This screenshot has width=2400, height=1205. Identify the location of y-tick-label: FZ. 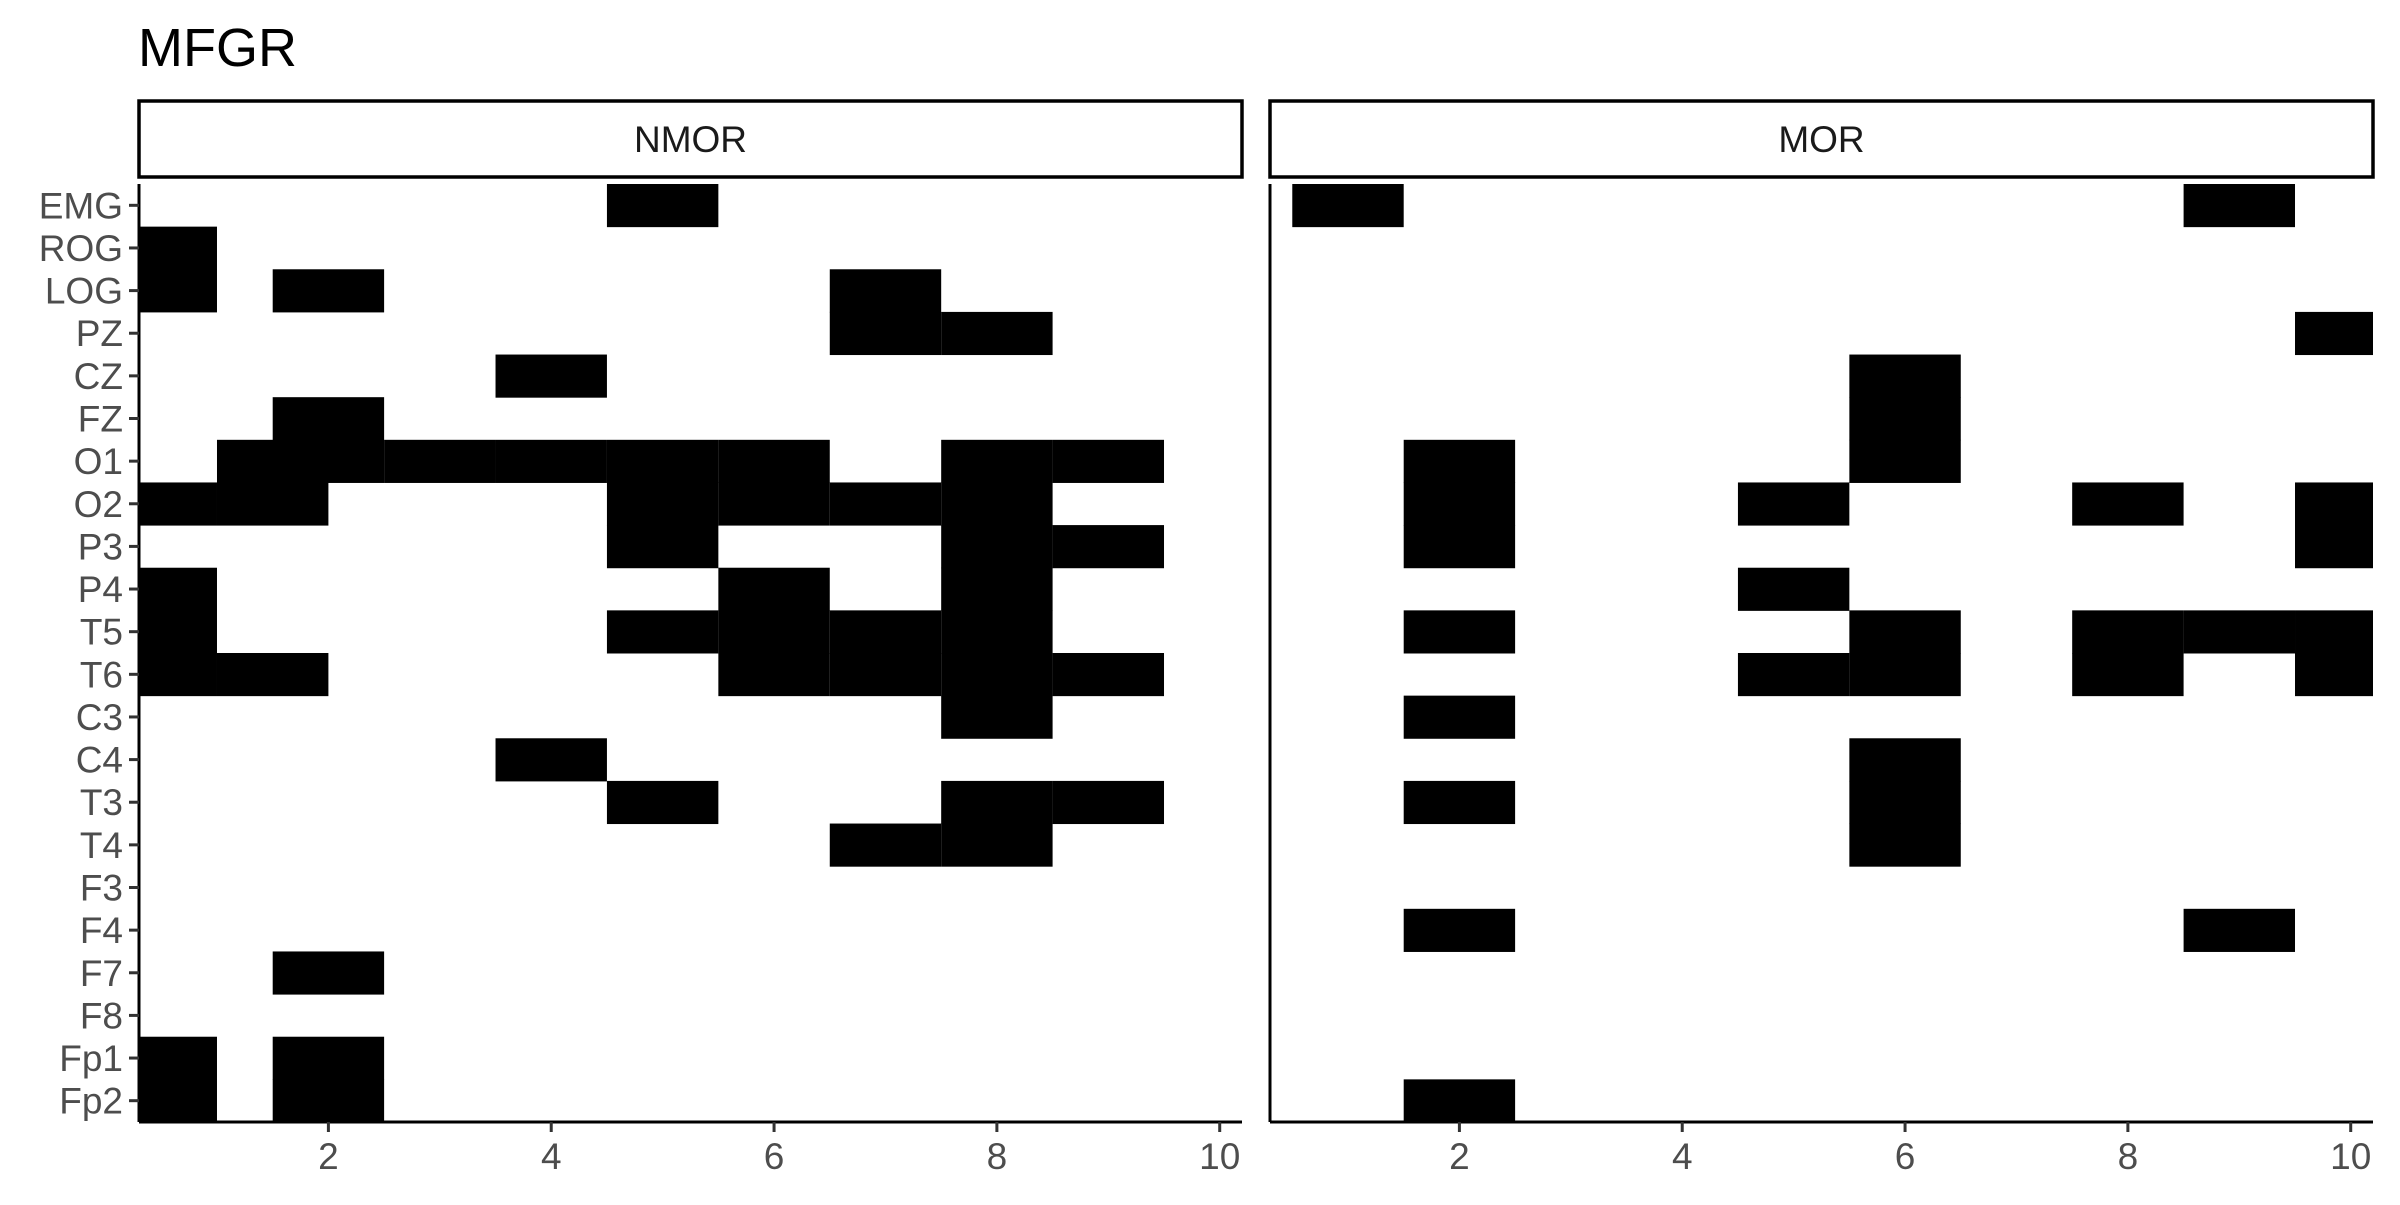
(100, 419).